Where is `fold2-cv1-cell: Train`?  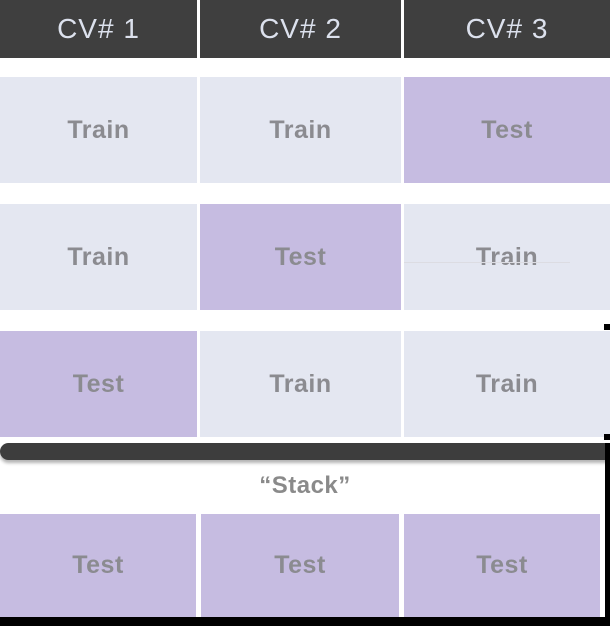
fold2-cv1-cell: Train is located at coordinates (98, 257).